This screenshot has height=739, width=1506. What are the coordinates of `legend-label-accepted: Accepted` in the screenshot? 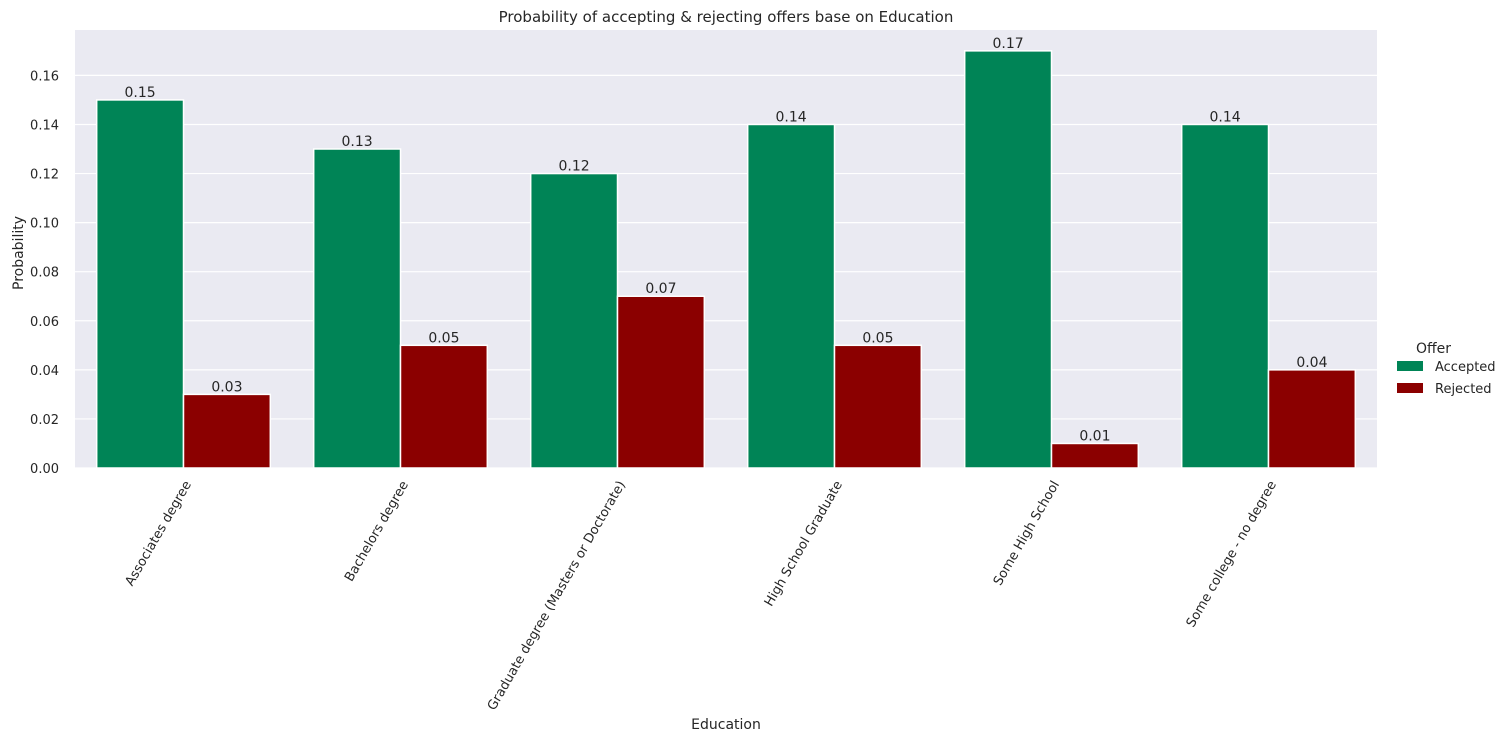 It's located at (1465, 367).